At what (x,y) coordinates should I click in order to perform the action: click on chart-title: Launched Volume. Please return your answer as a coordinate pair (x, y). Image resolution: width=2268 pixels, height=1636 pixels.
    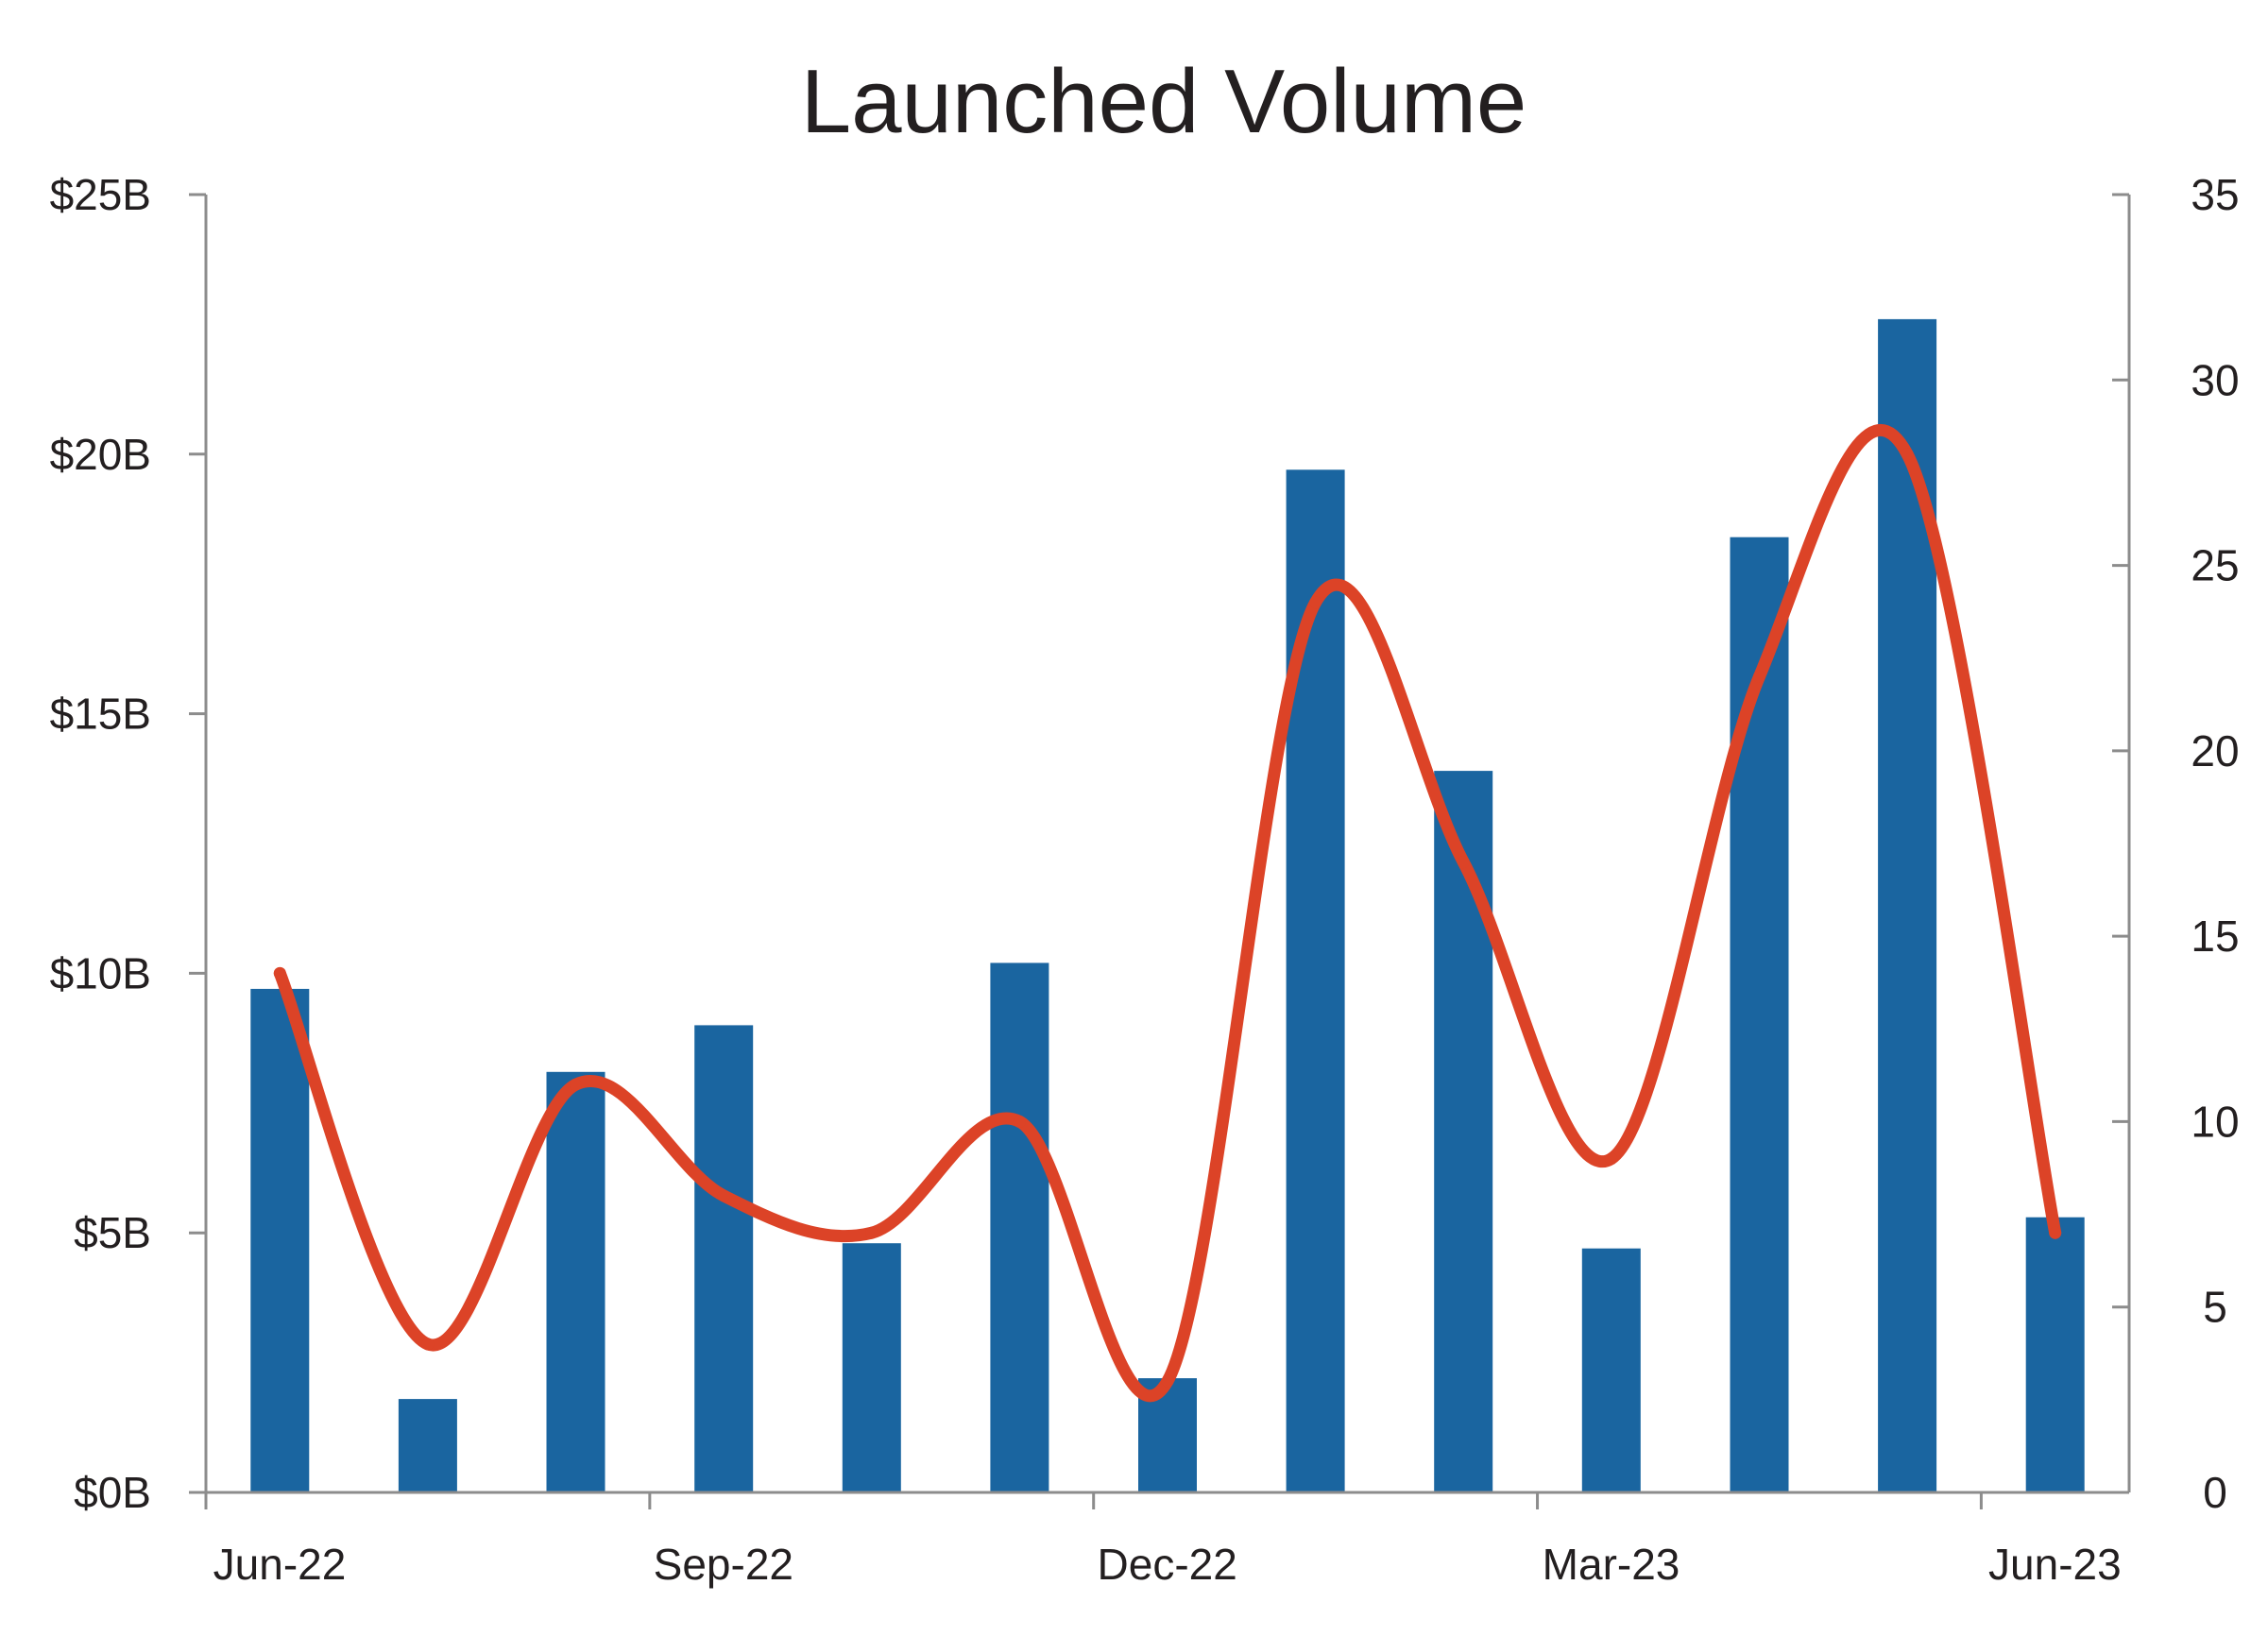
    Looking at the image, I should click on (1164, 101).